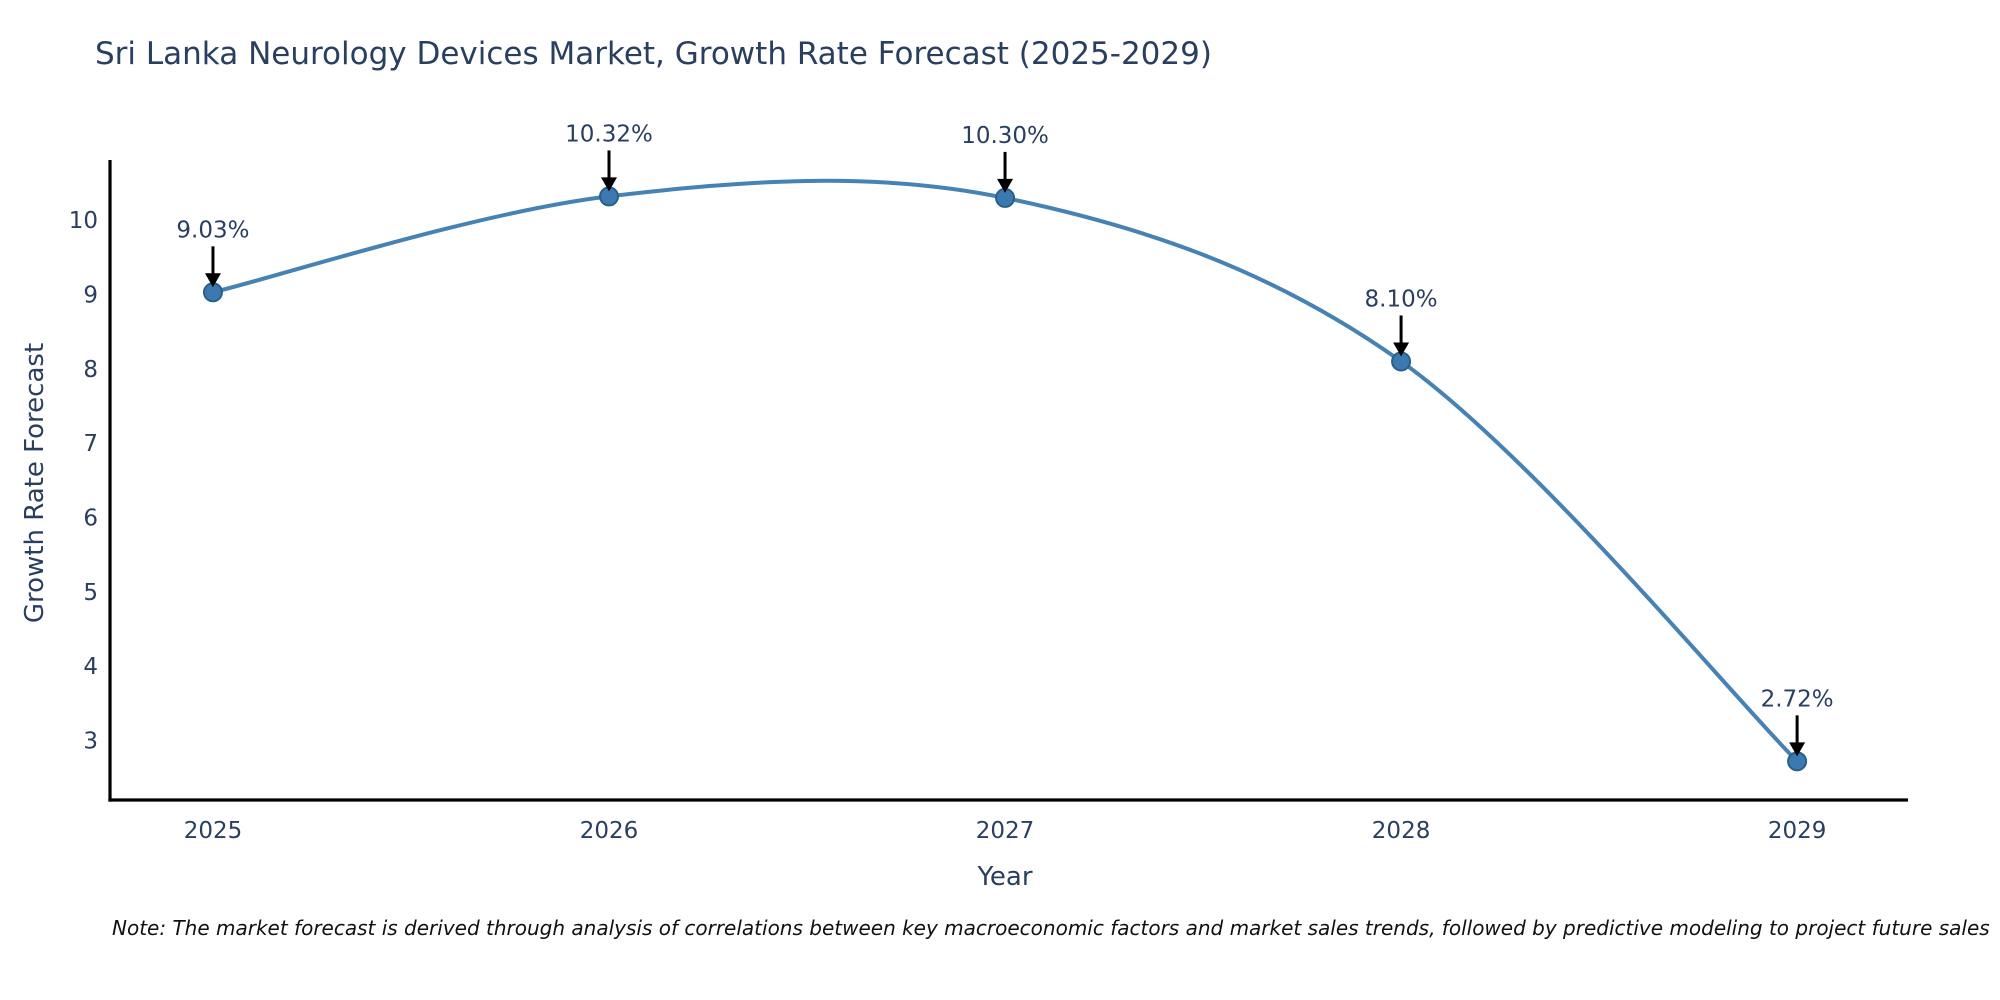 This screenshot has width=2000, height=1000. I want to click on x-tick-label: 2026, so click(609, 831).